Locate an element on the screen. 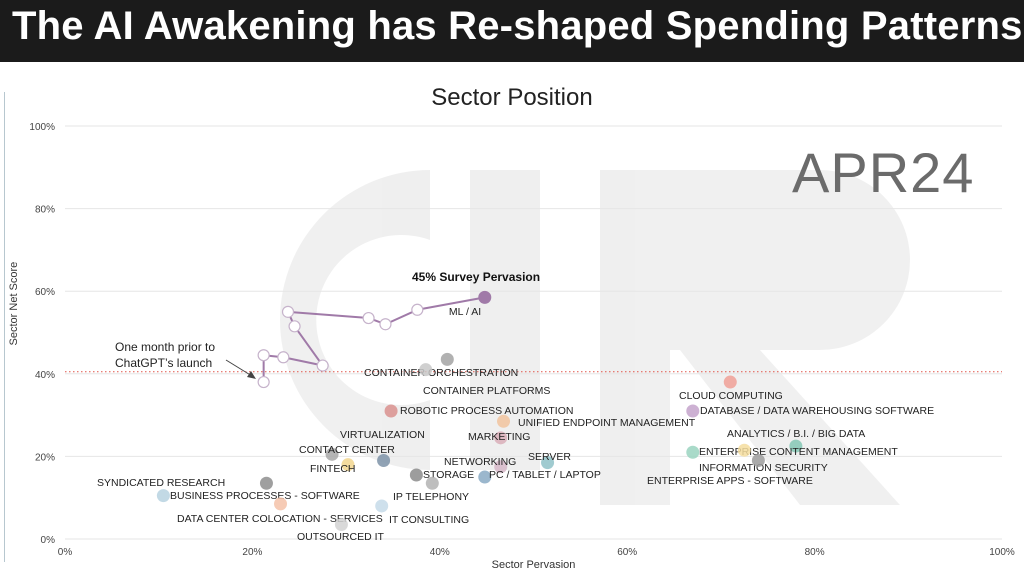  point-label-pc-tablet-laptop: PC / TABLET / LAPTOP is located at coordinates (545, 475).